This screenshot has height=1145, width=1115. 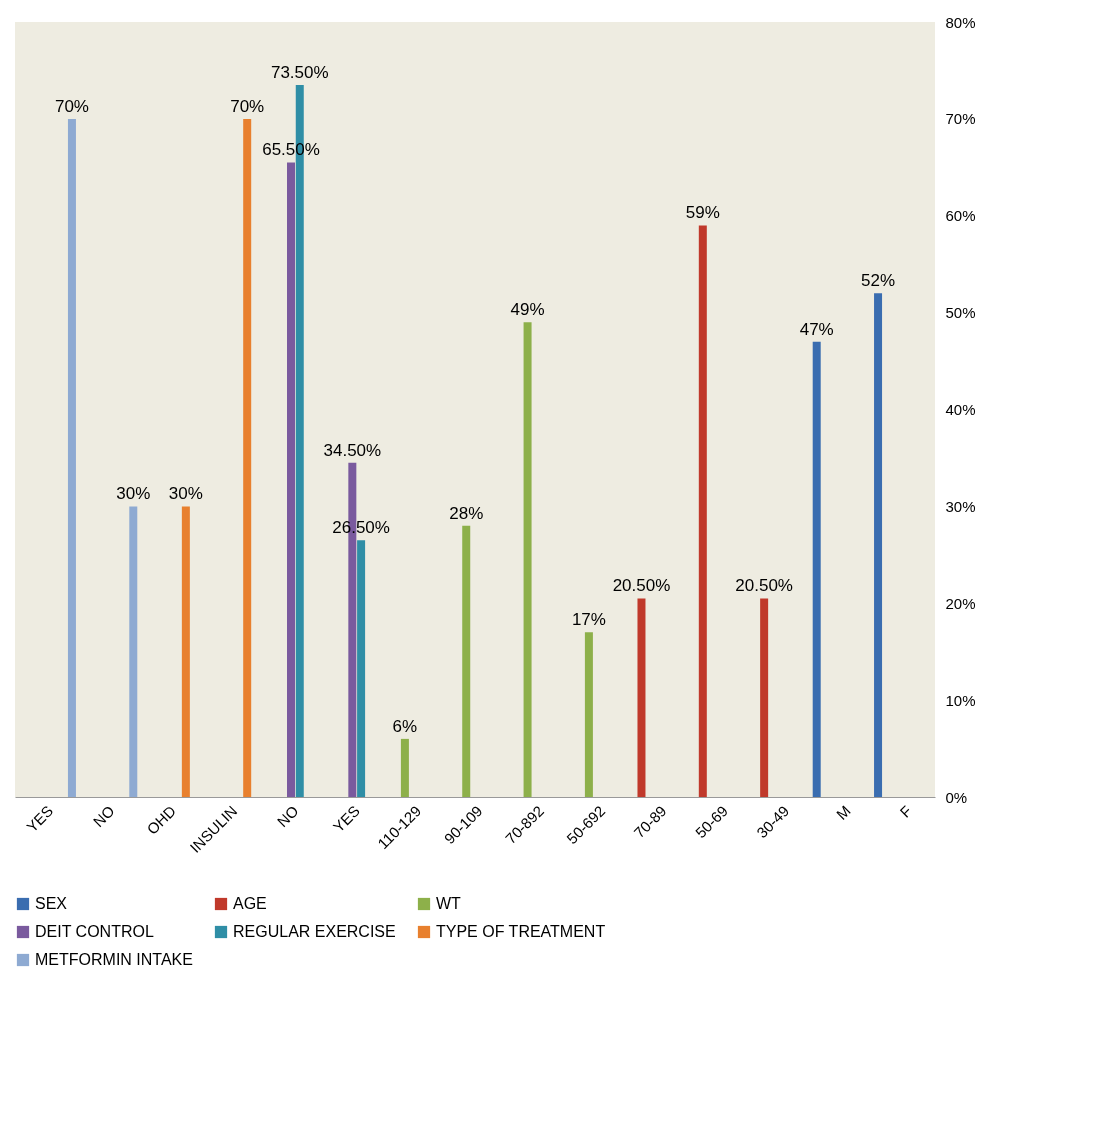 I want to click on data-label: 59%, so click(x=702, y=213).